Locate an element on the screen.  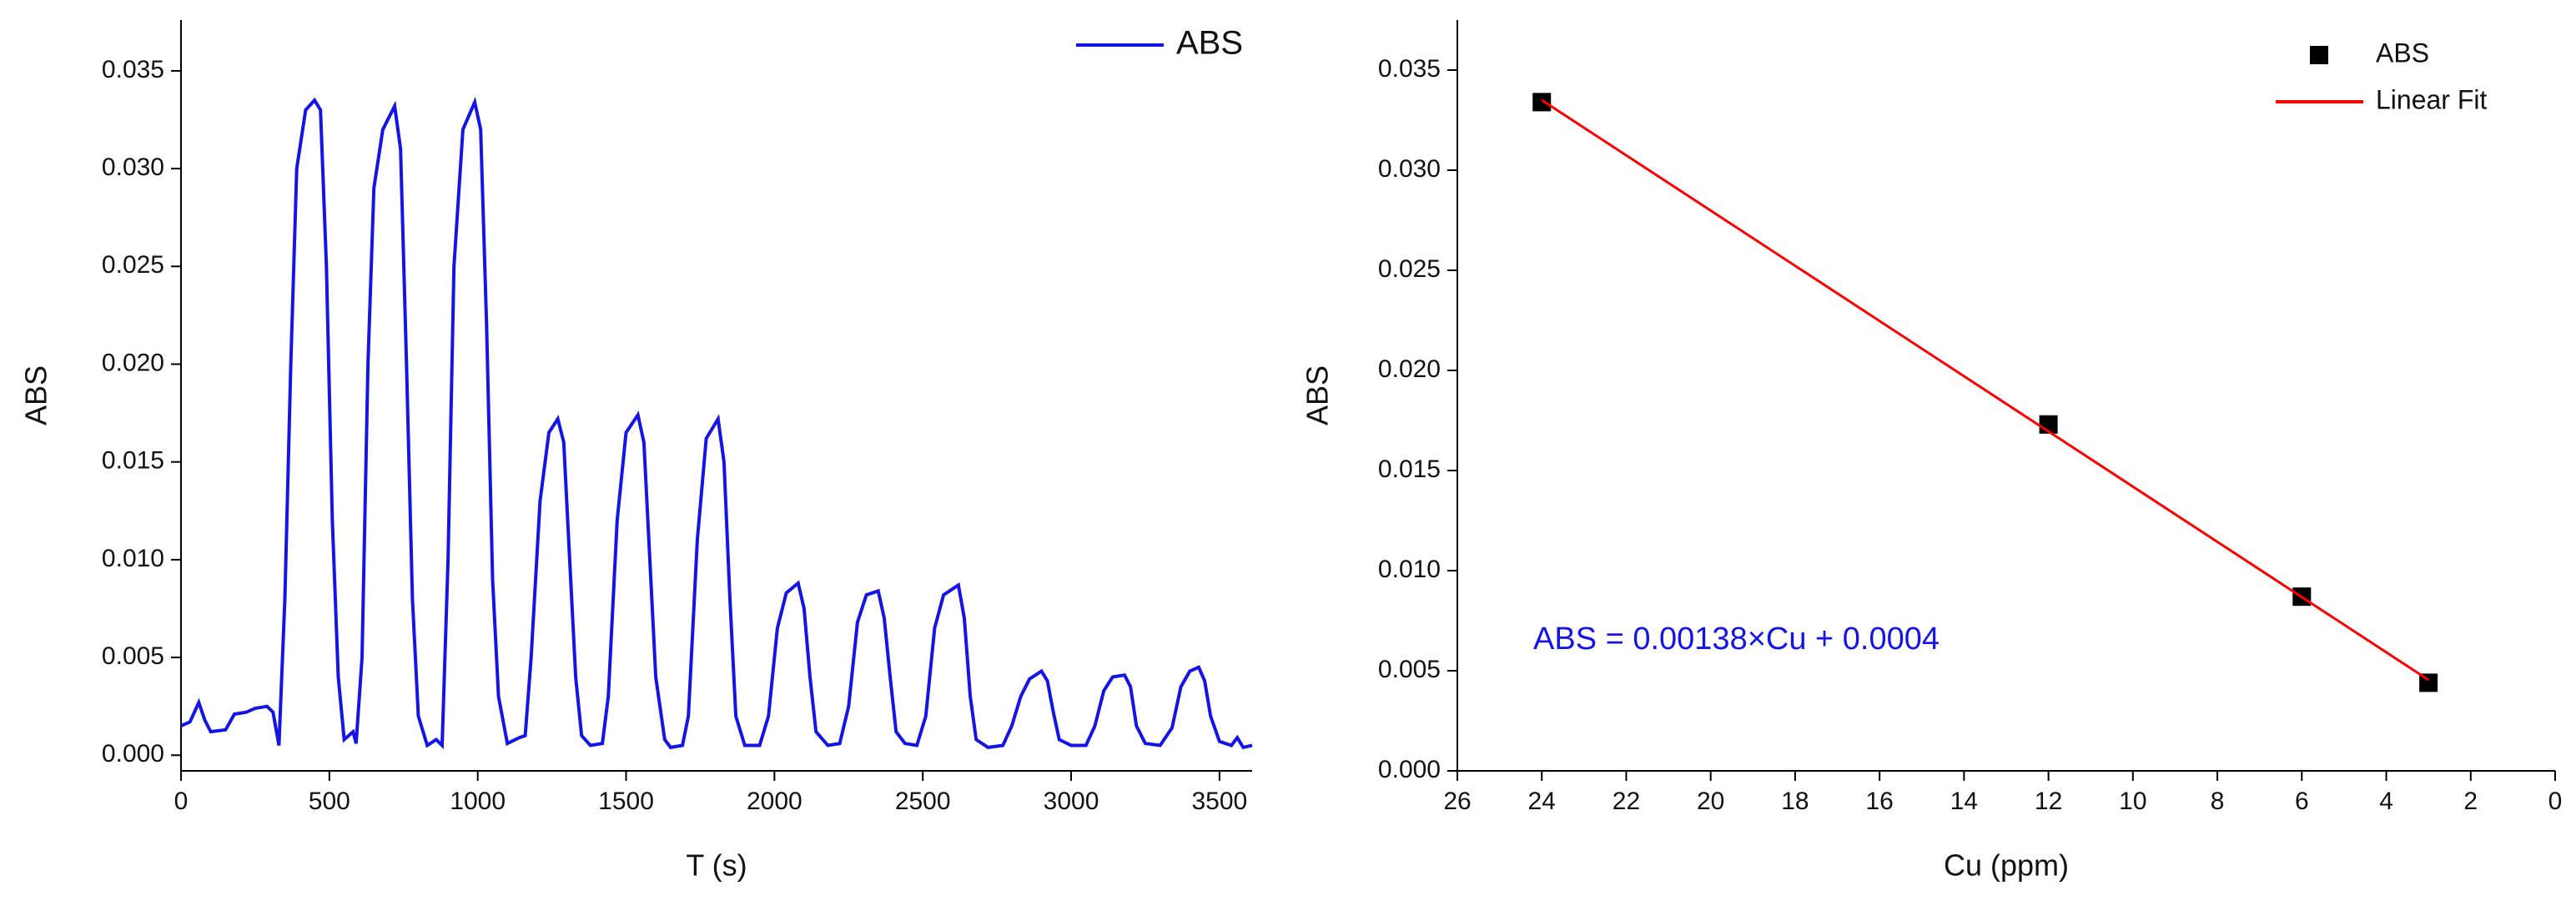
x-tick-label: 10 is located at coordinates (2132, 801).